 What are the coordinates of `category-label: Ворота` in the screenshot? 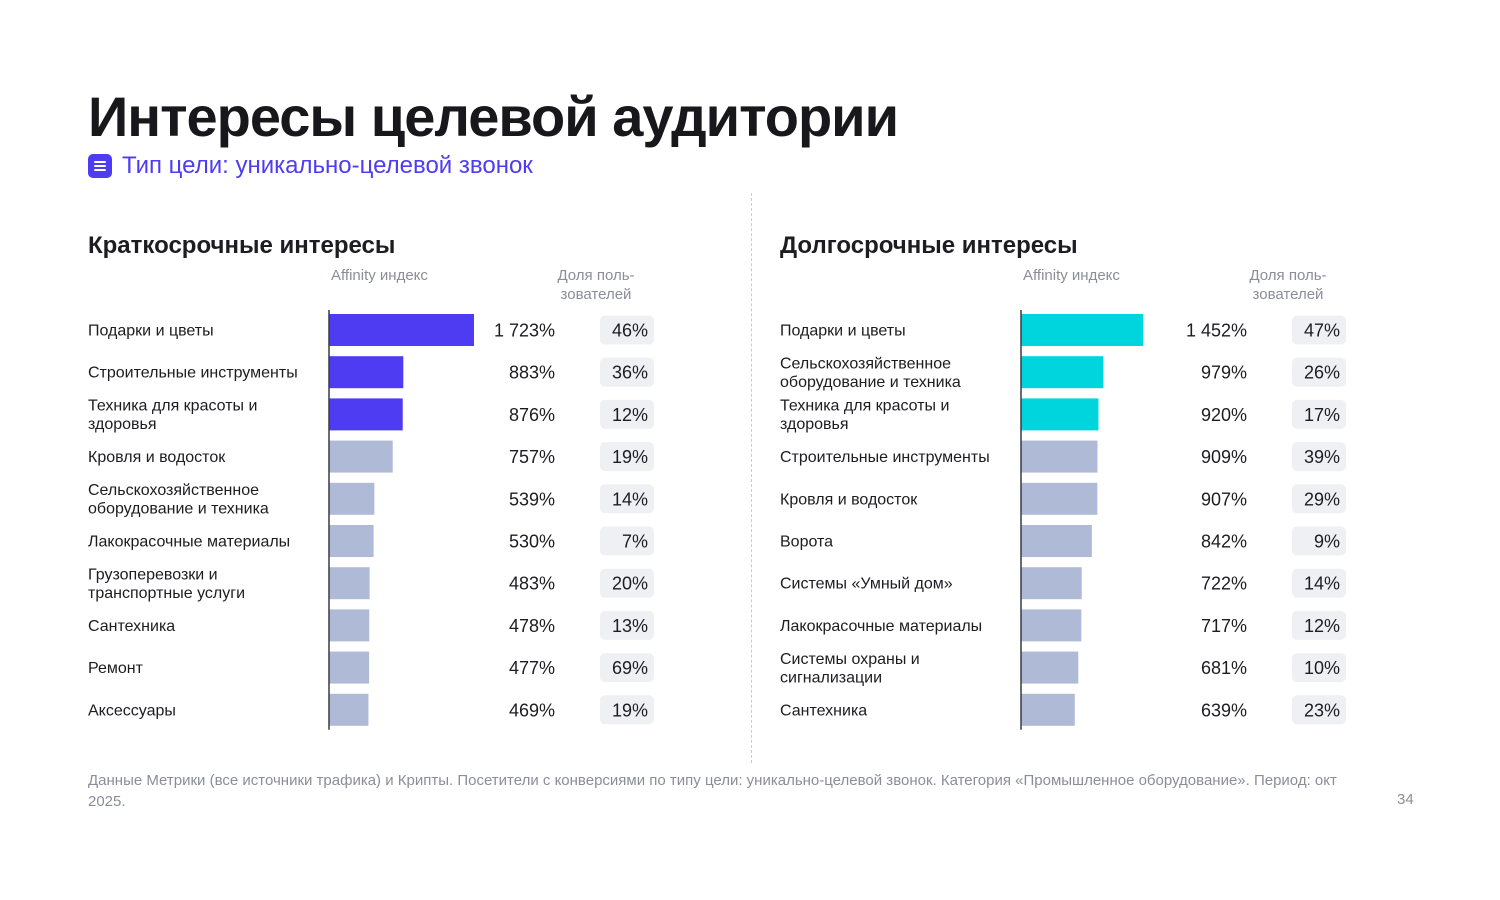 It's located at (806, 542).